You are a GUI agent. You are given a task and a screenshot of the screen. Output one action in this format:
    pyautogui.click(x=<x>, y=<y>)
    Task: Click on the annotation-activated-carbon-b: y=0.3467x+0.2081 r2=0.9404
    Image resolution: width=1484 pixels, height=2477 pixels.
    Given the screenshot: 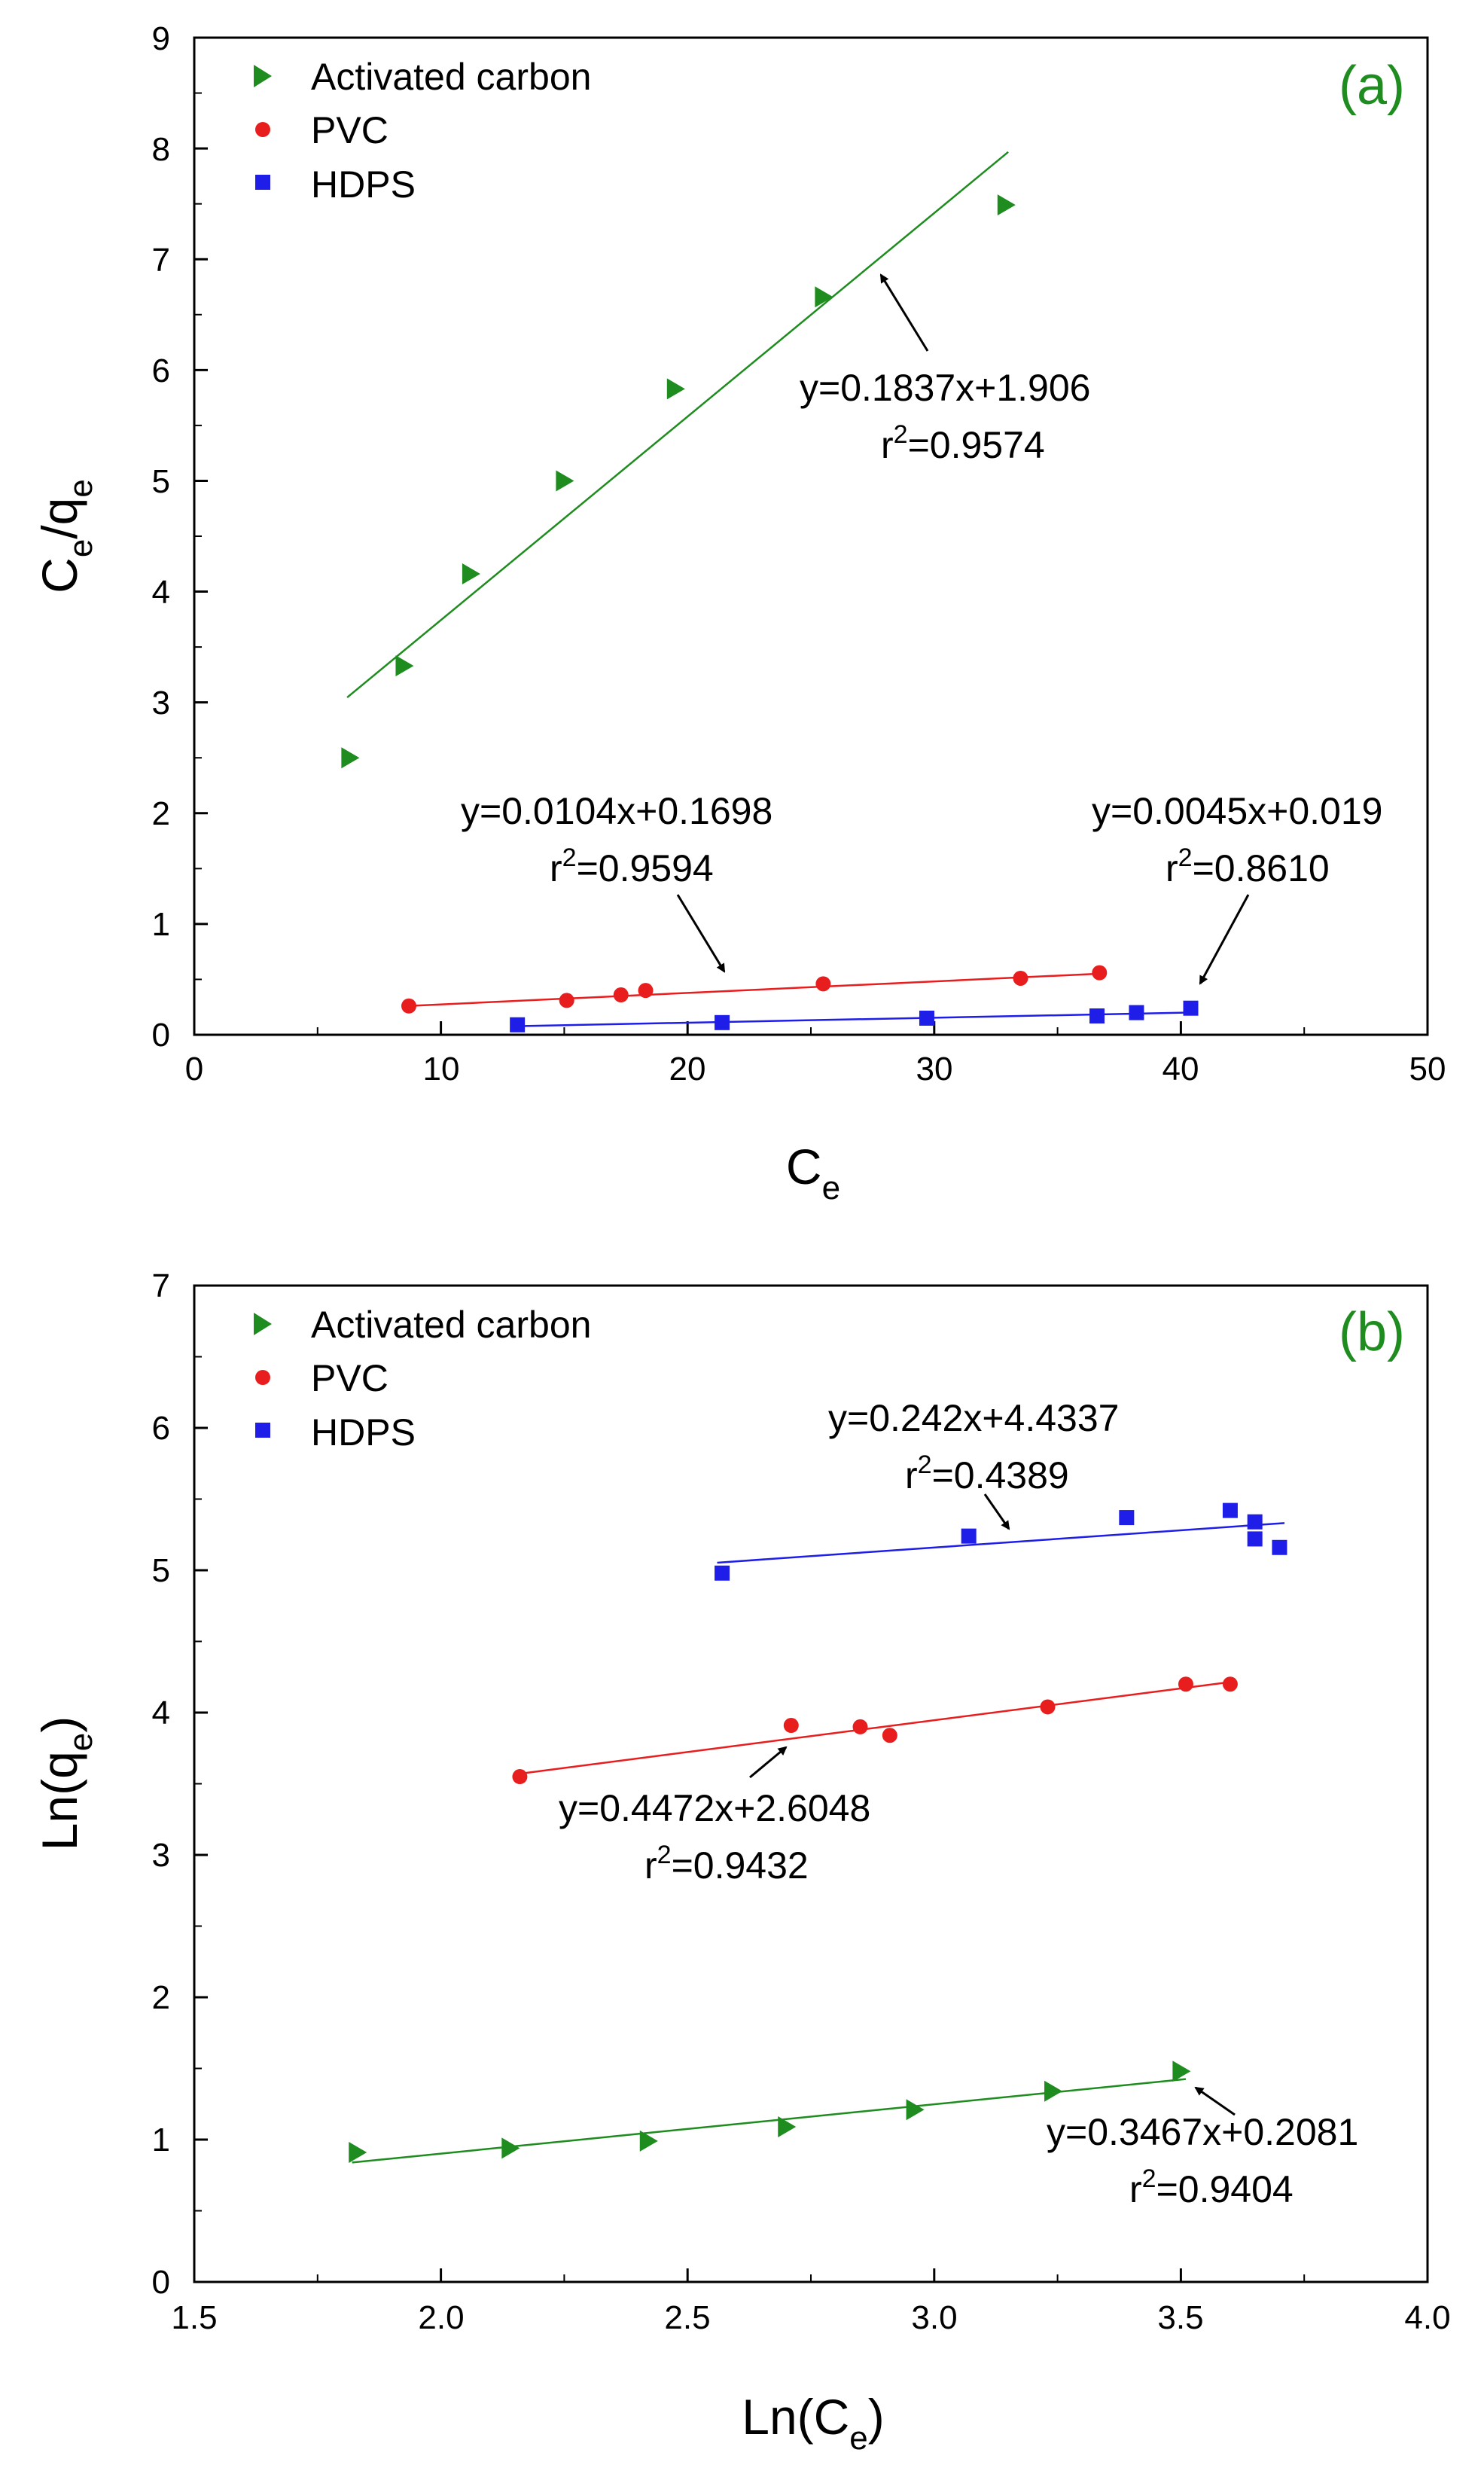 What is the action you would take?
    pyautogui.click(x=1202, y=2148)
    